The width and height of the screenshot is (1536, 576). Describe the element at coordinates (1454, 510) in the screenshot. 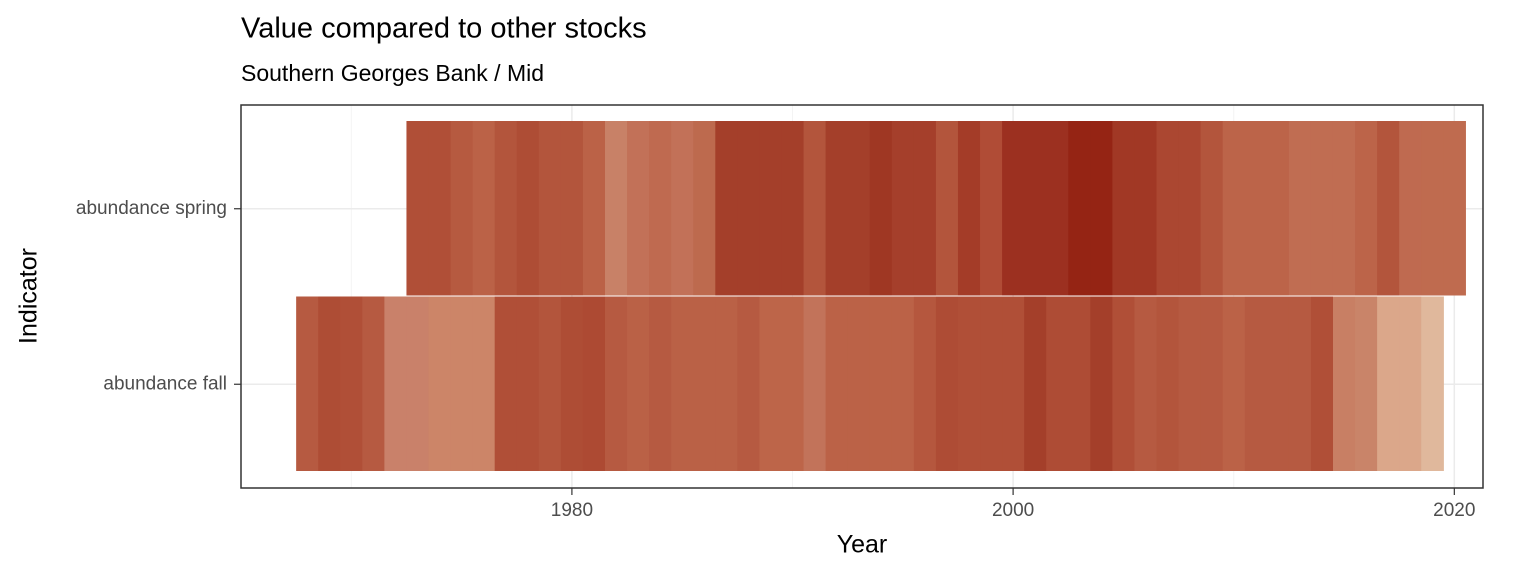

I see `x-tick-label: 2020` at that location.